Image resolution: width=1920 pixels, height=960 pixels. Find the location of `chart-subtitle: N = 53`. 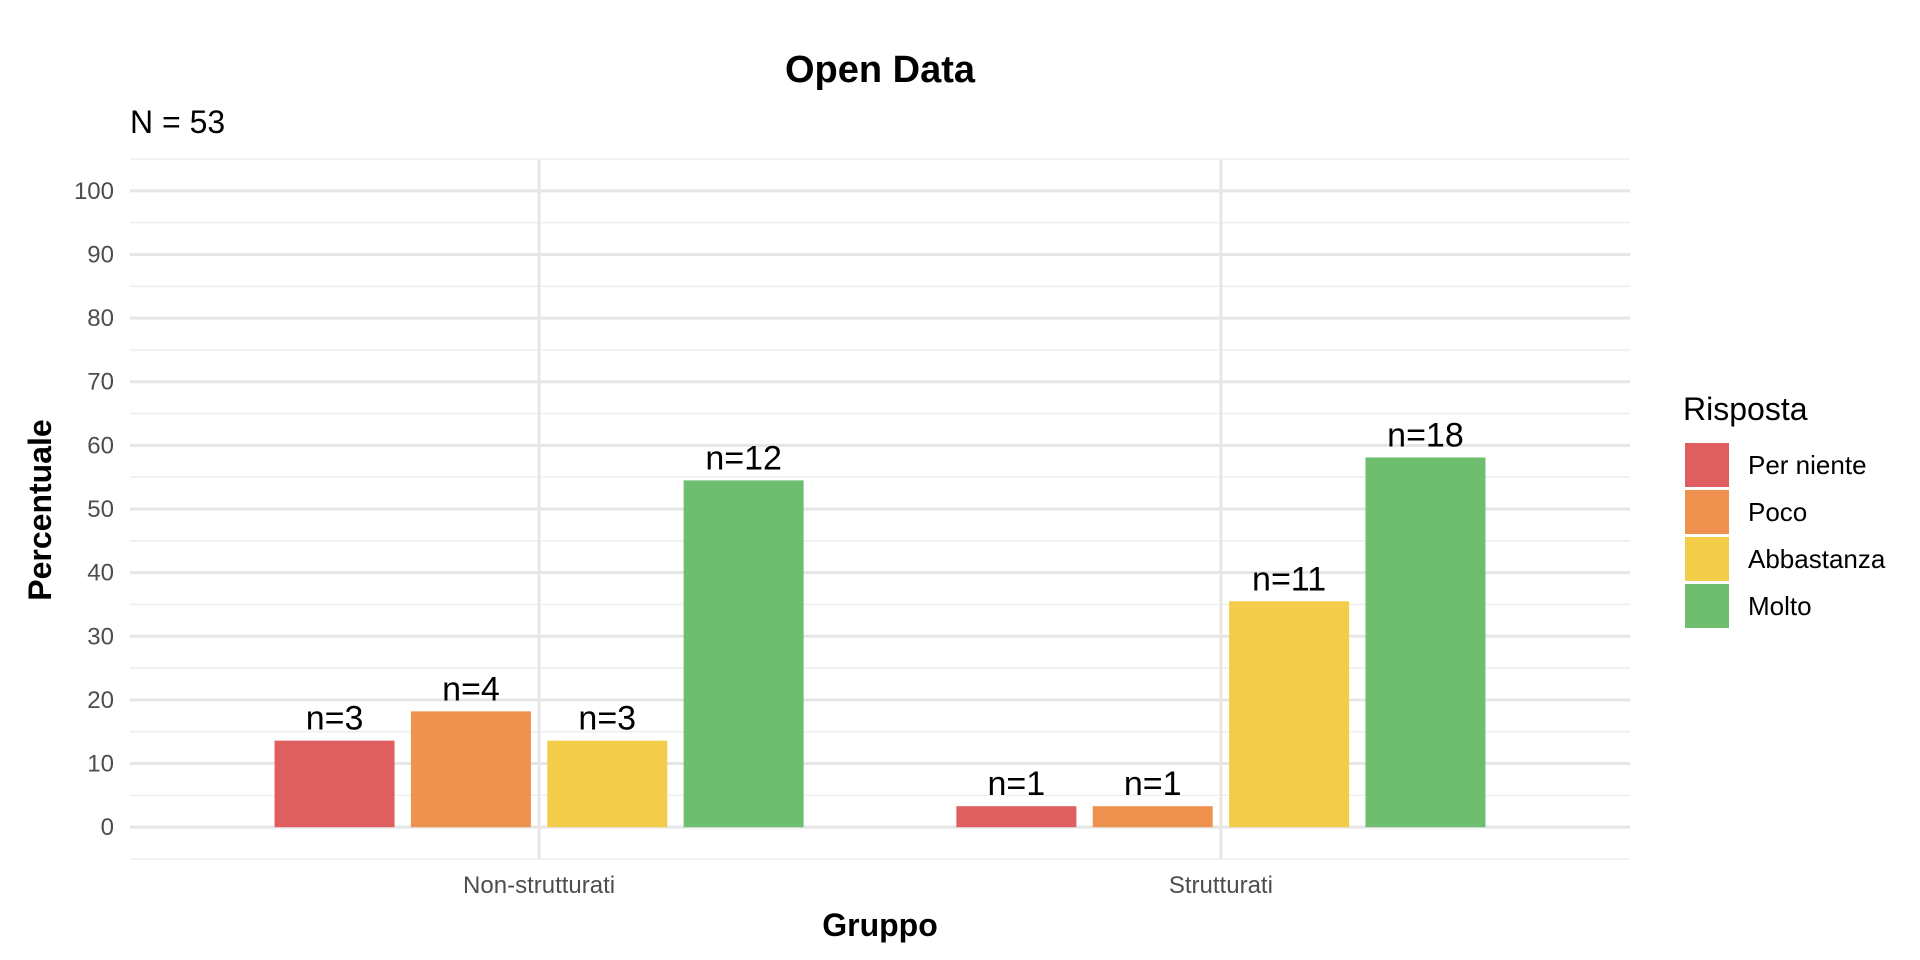

chart-subtitle: N = 53 is located at coordinates (177, 122).